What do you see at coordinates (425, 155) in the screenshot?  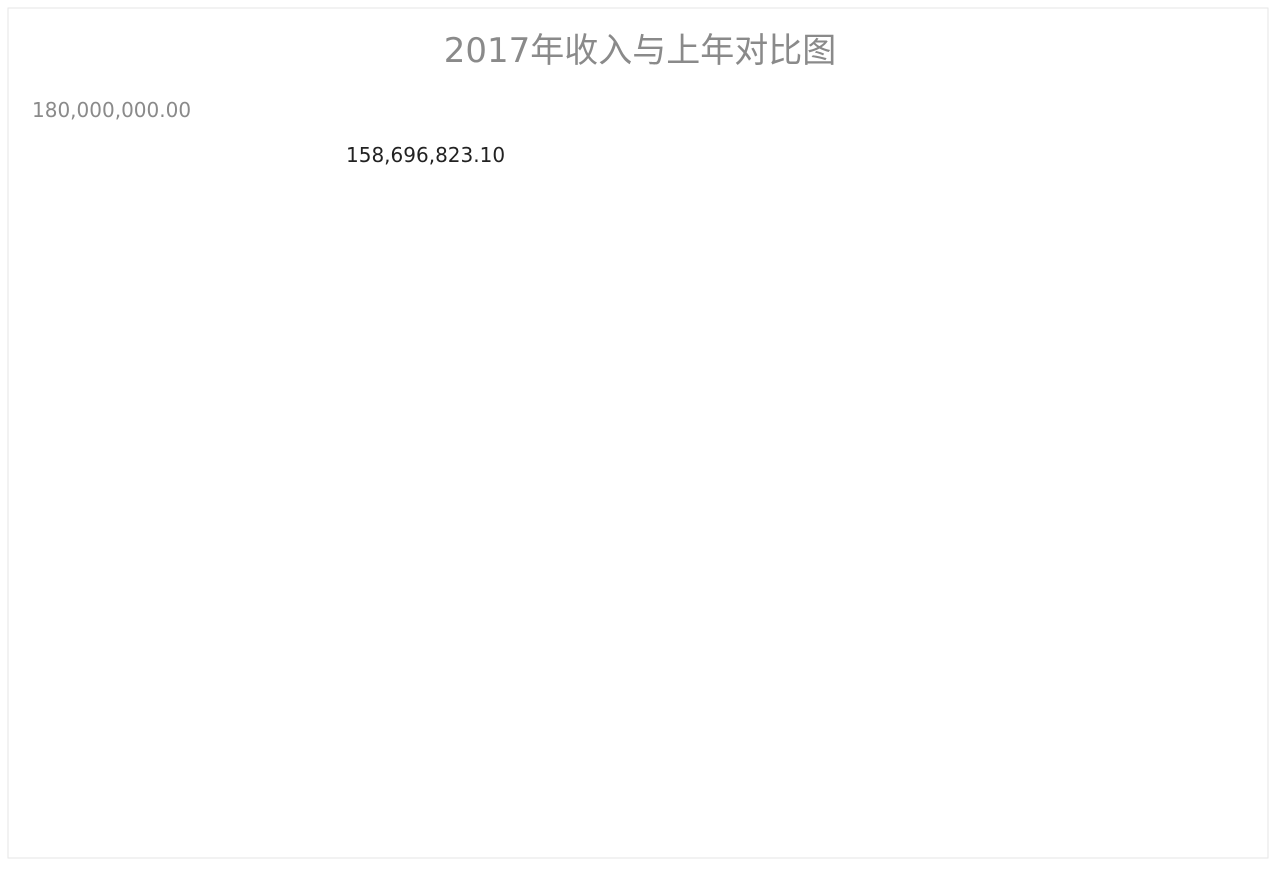 I see `data-label-peak: 158,696,823.10` at bounding box center [425, 155].